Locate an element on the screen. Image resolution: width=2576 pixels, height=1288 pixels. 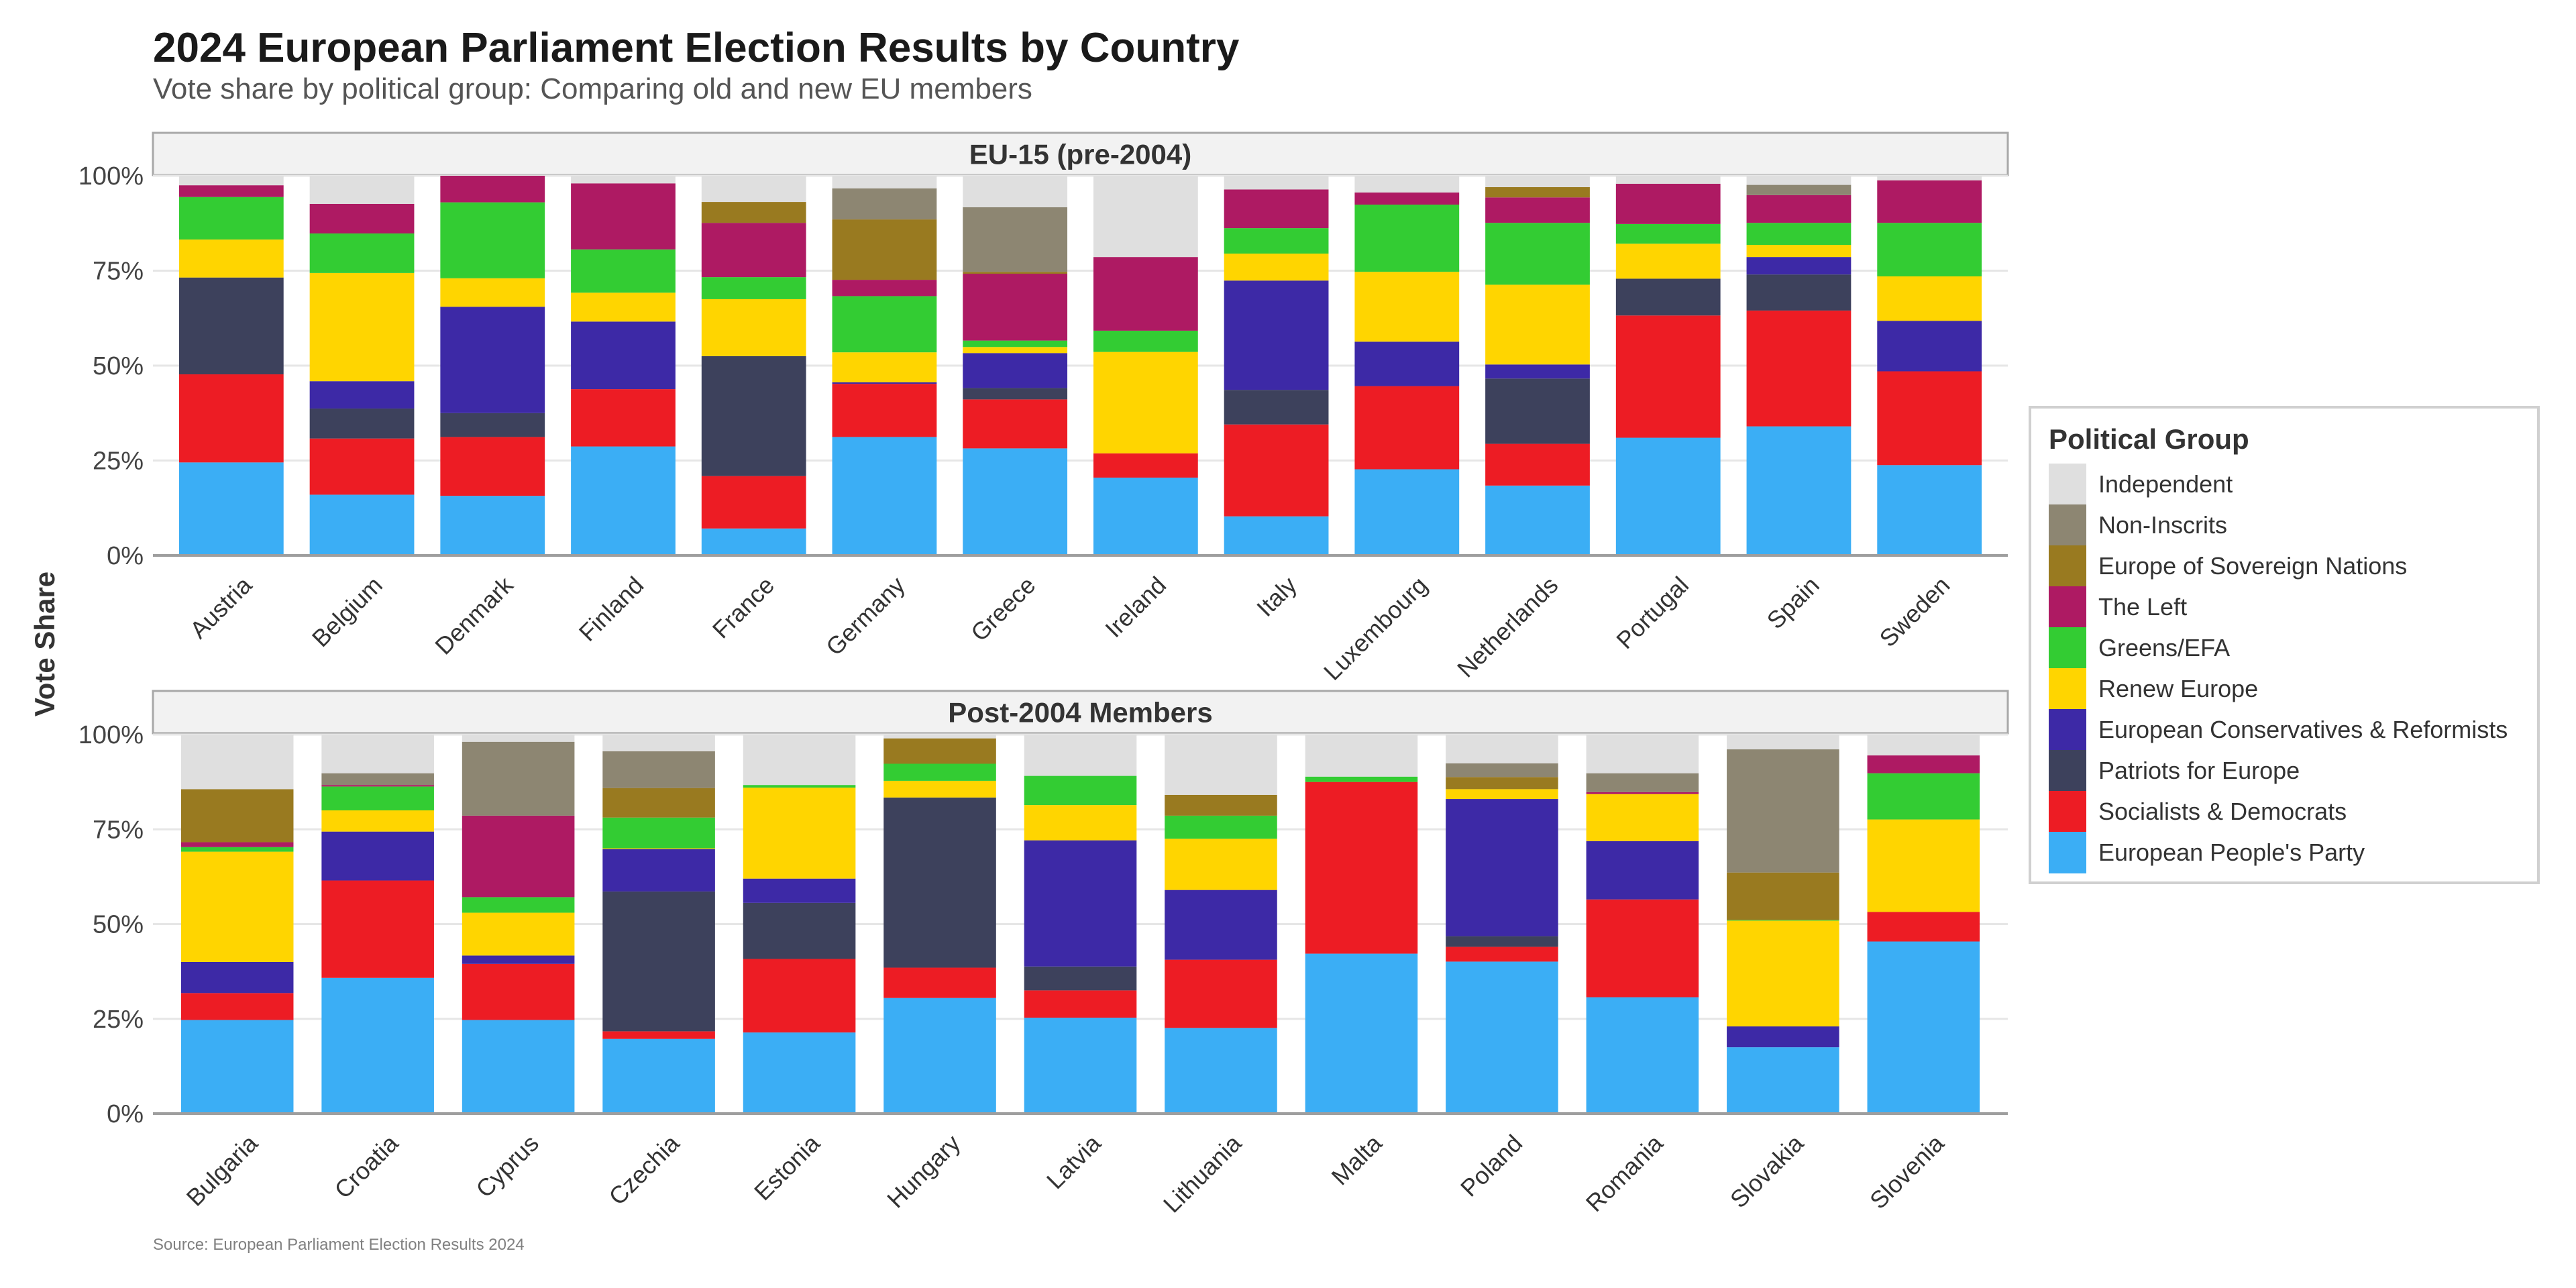
x-tick-label: Poland is located at coordinates (1491, 1165).